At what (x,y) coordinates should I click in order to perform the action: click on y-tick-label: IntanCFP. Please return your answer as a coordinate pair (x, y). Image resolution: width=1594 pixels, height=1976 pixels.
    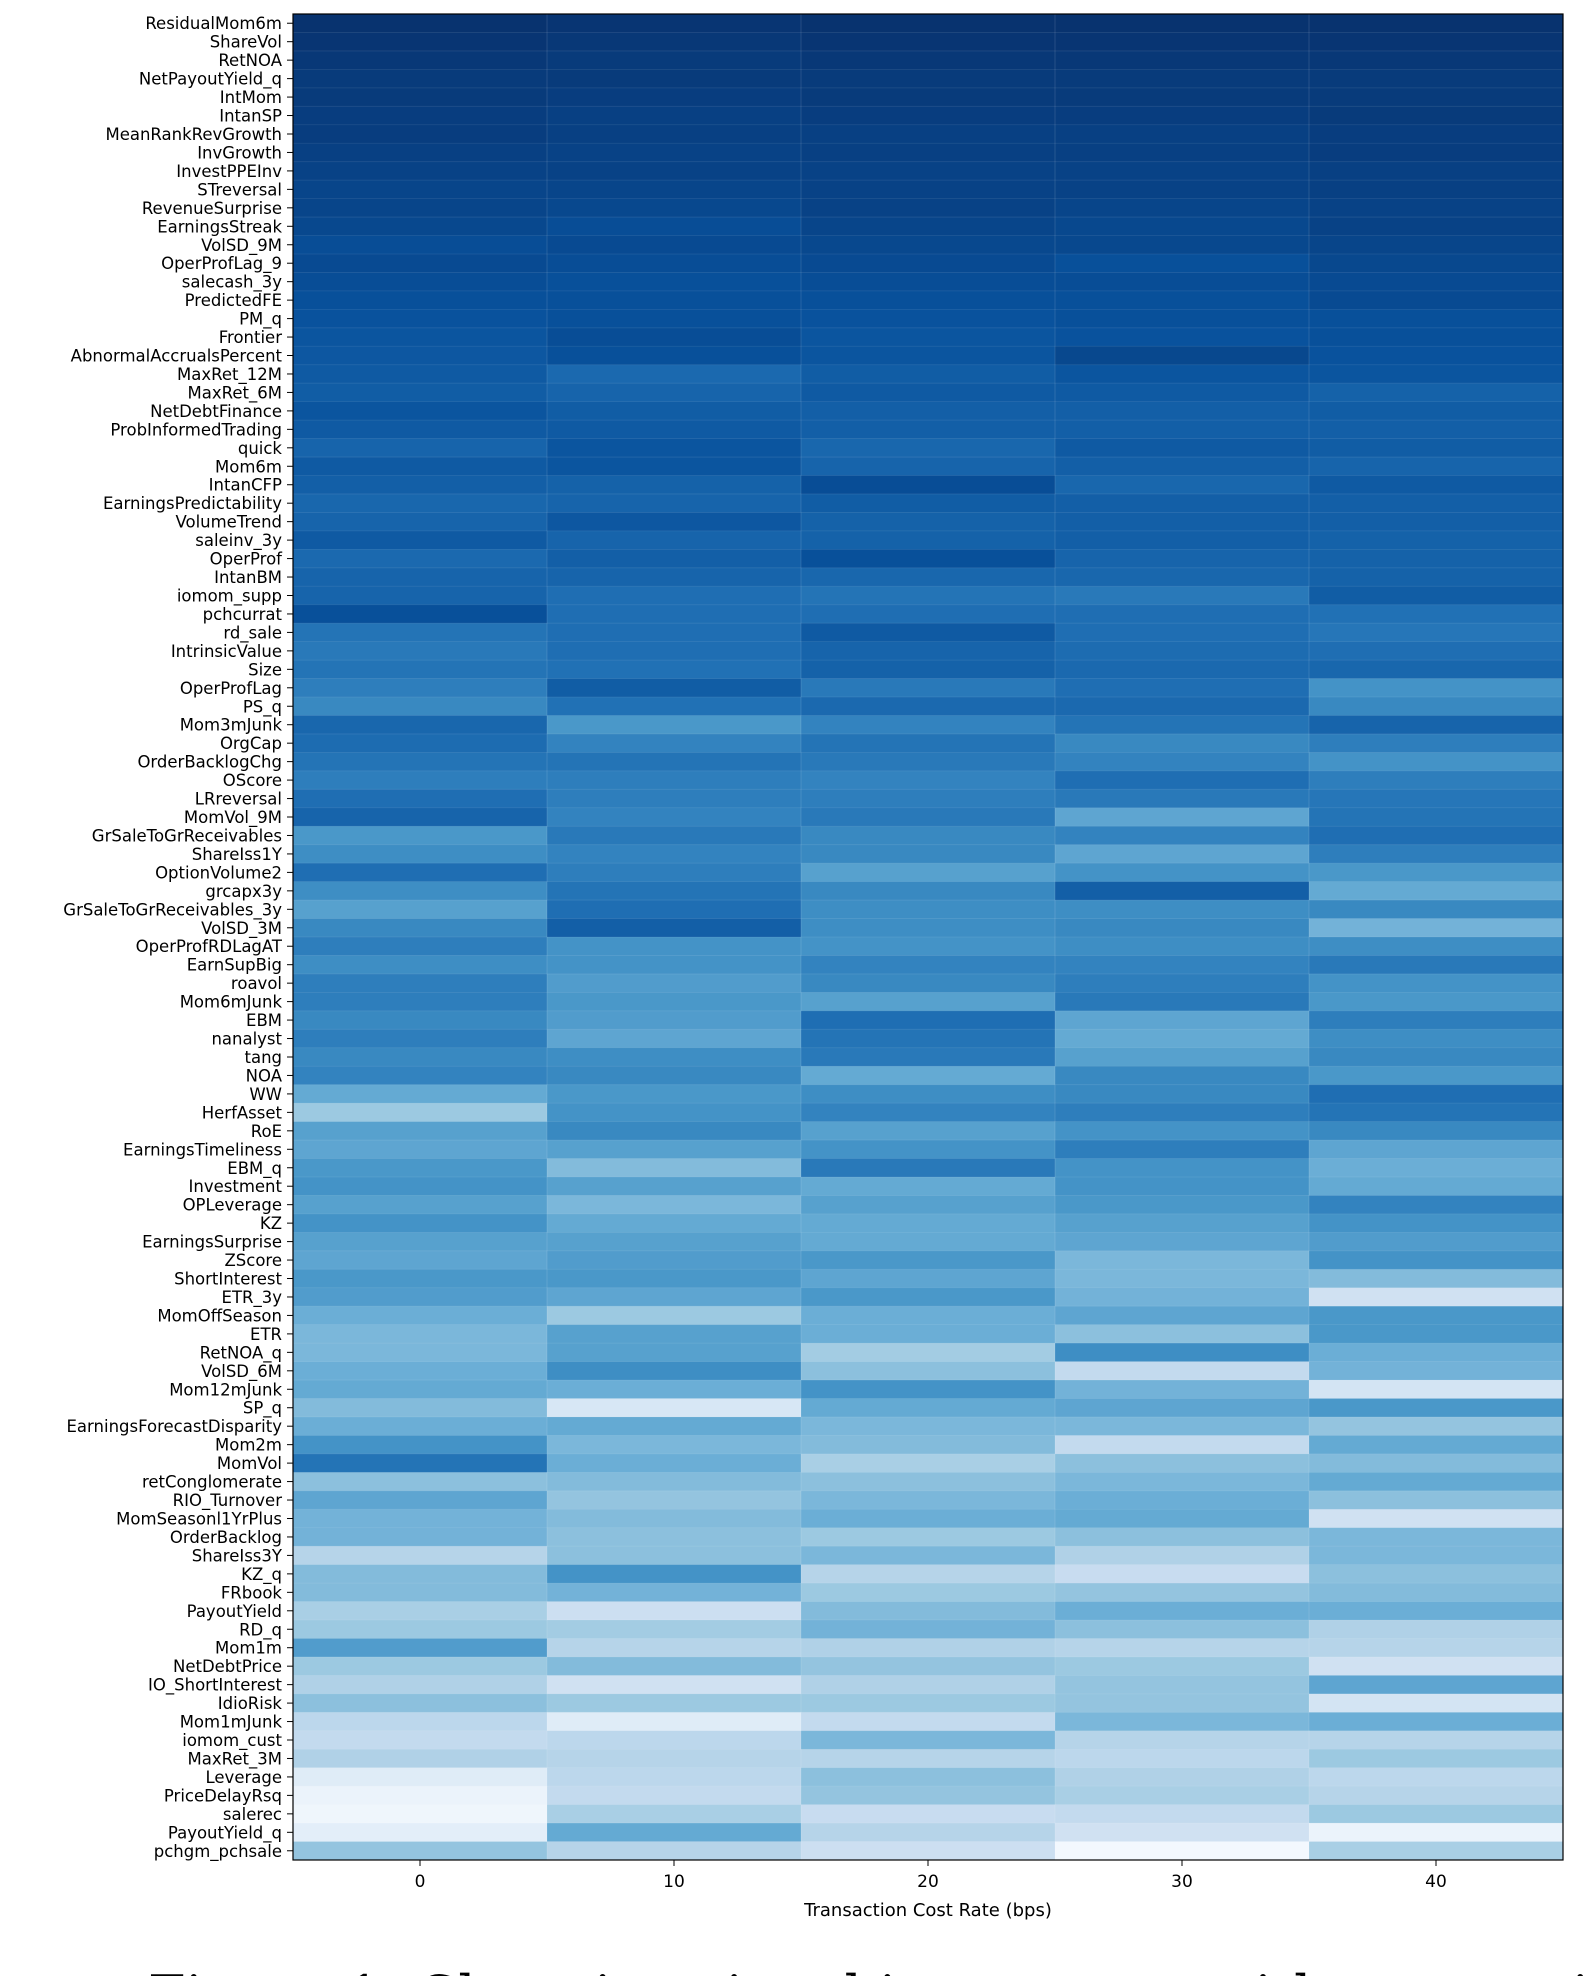
    Looking at the image, I should click on (245, 485).